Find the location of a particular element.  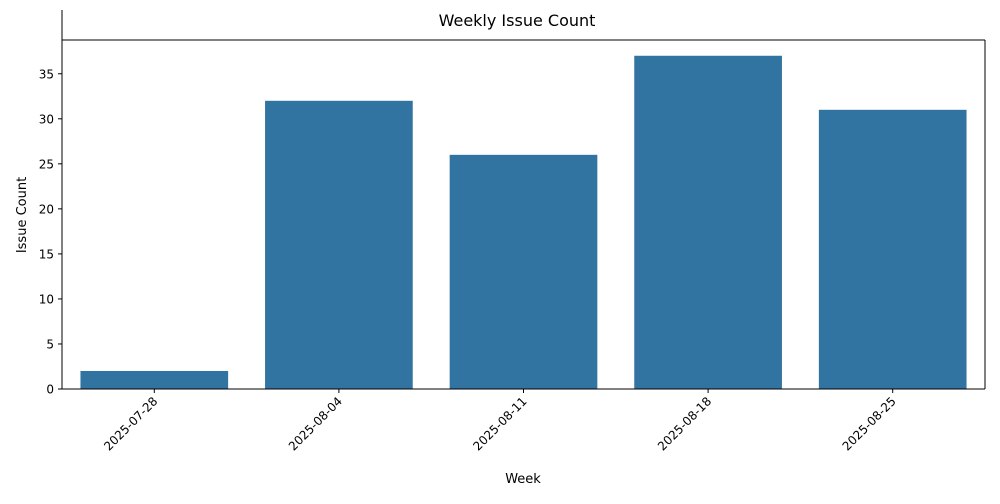

x-tick-label: 2025-07-28 is located at coordinates (130, 423).